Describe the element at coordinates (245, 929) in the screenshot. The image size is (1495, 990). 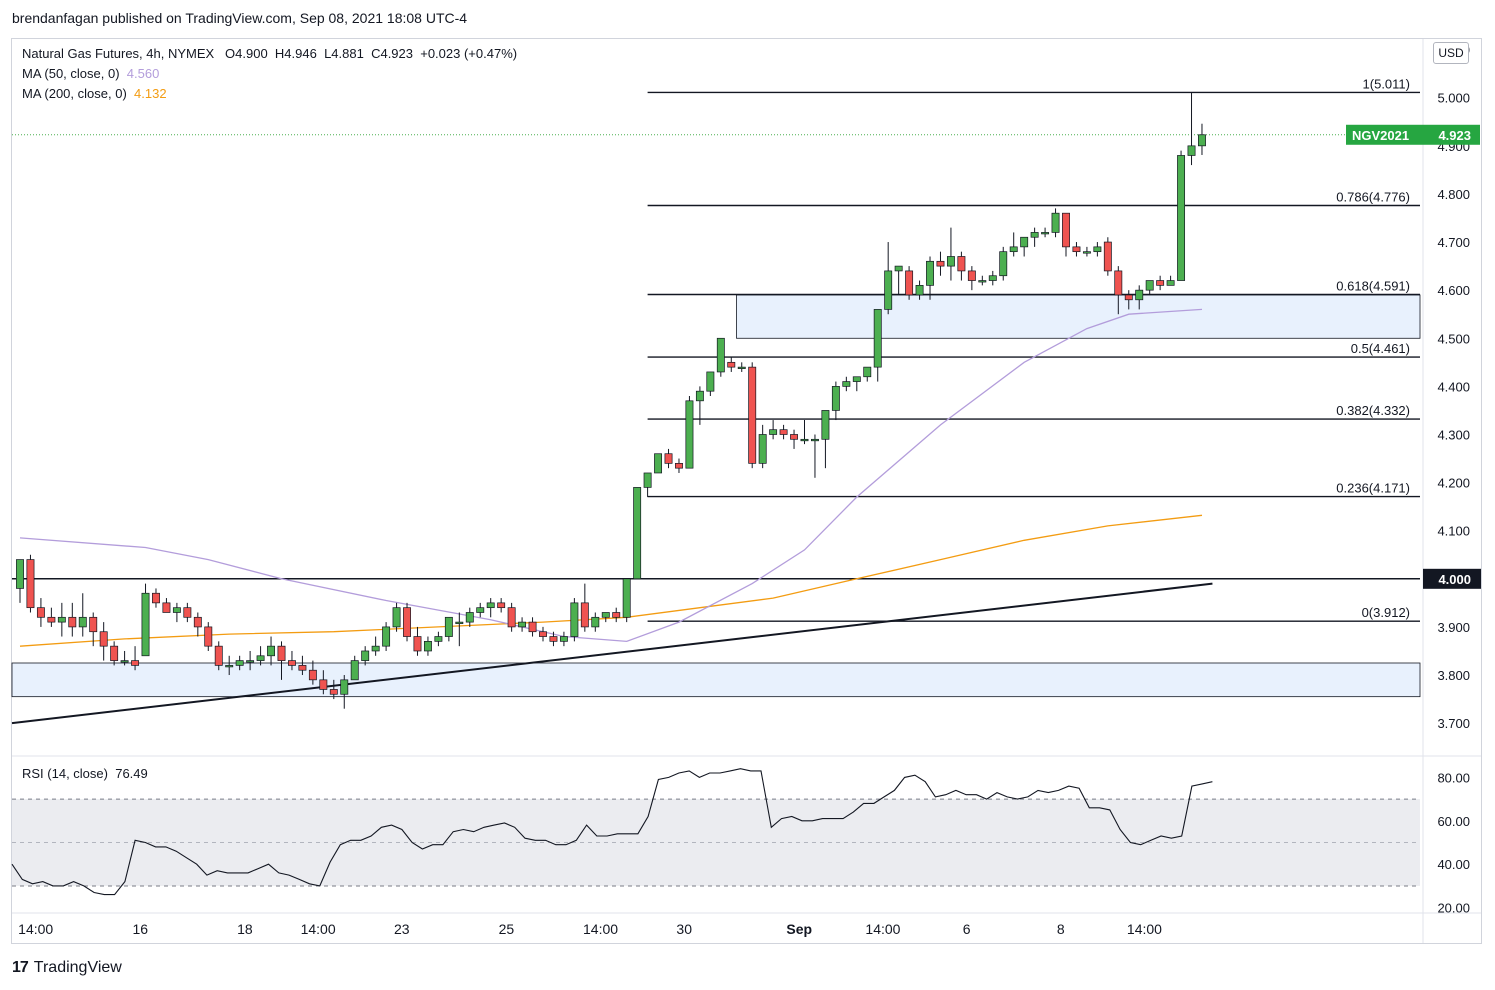
I see `time-axis-tick: 18` at that location.